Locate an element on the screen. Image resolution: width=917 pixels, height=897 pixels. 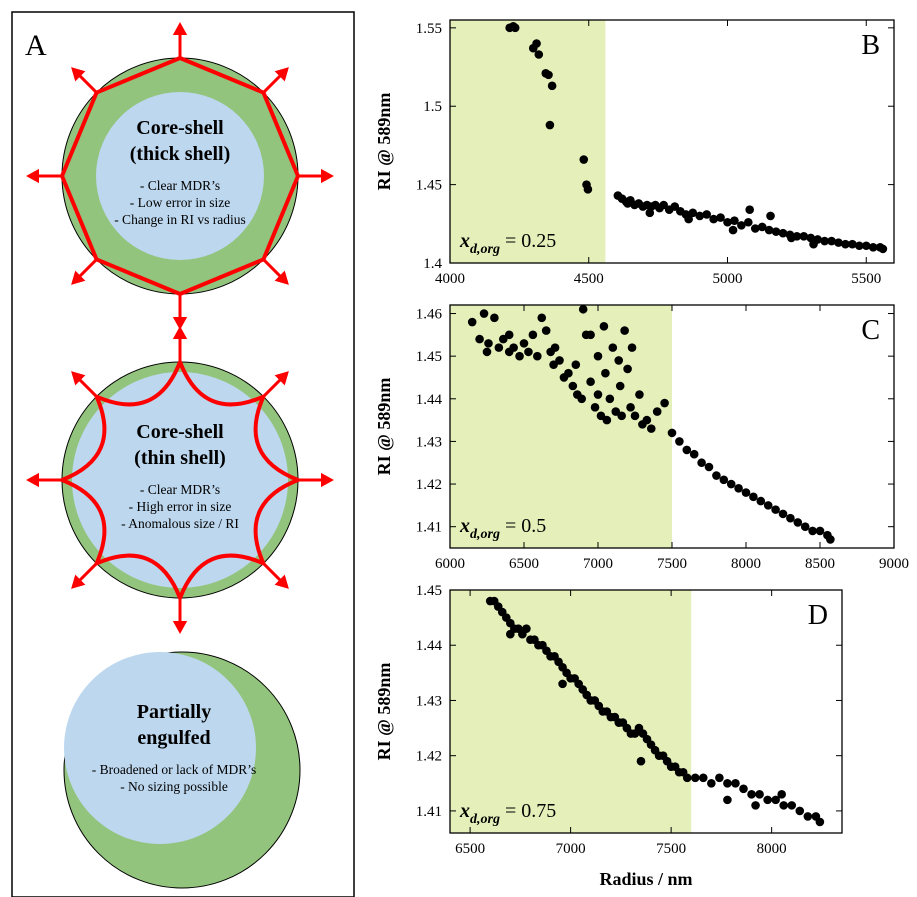
schematic-title: Core-shell is located at coordinates (180, 128).